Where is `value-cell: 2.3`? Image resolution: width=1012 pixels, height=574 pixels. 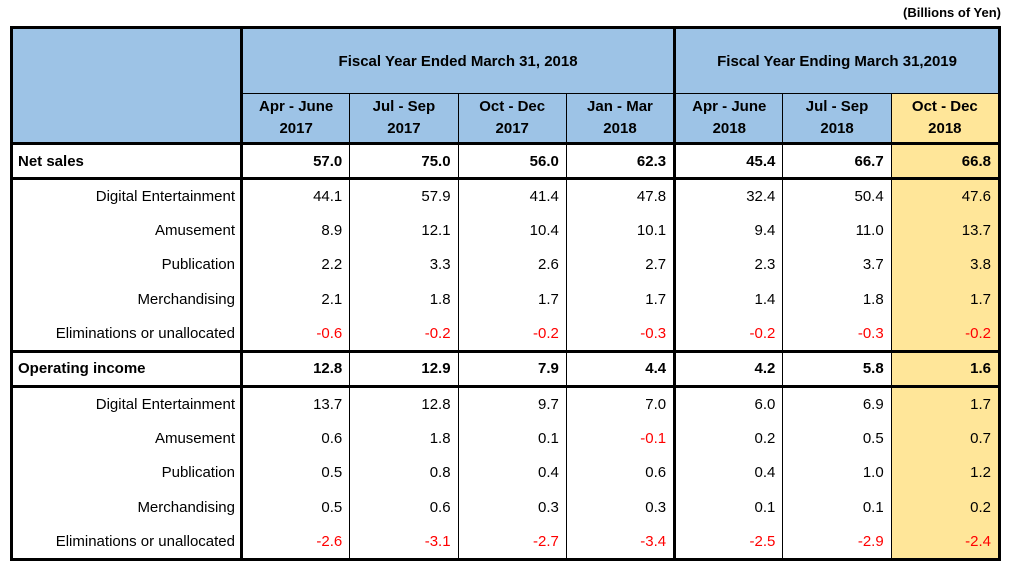
value-cell: 2.3 is located at coordinates (728, 265).